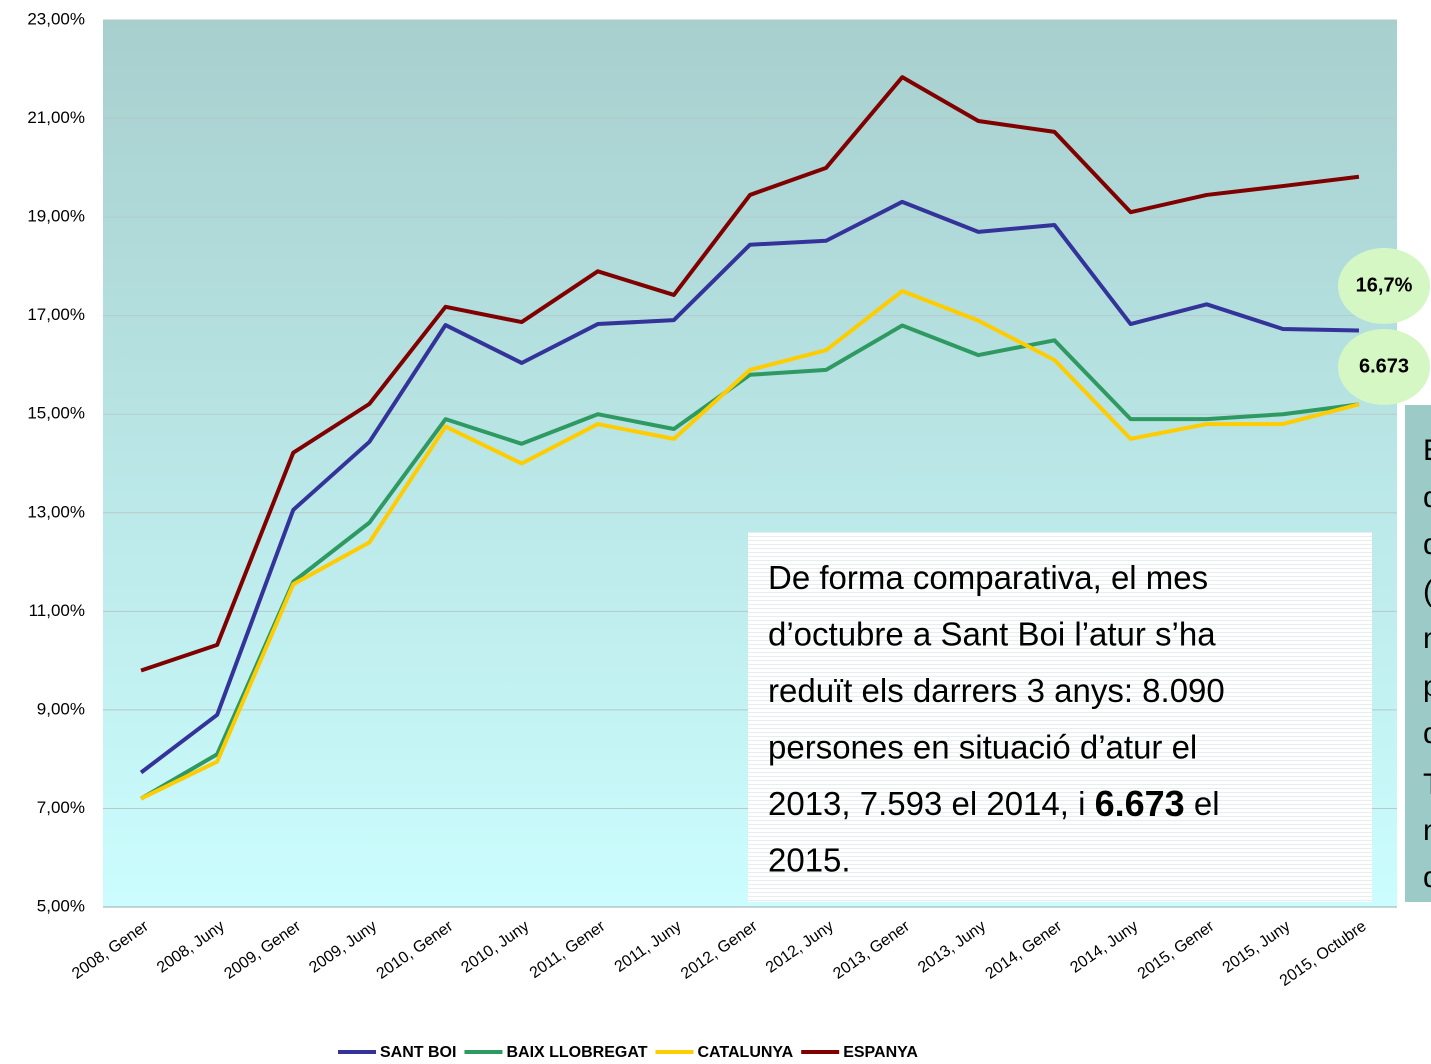 The width and height of the screenshot is (1431, 1064). What do you see at coordinates (56, 18) in the screenshot?
I see `y-tick-label: 23,00%` at bounding box center [56, 18].